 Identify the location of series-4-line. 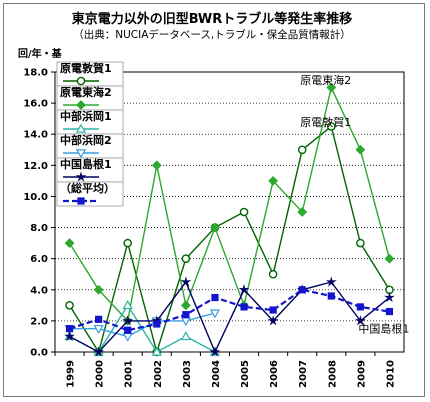
(229, 317).